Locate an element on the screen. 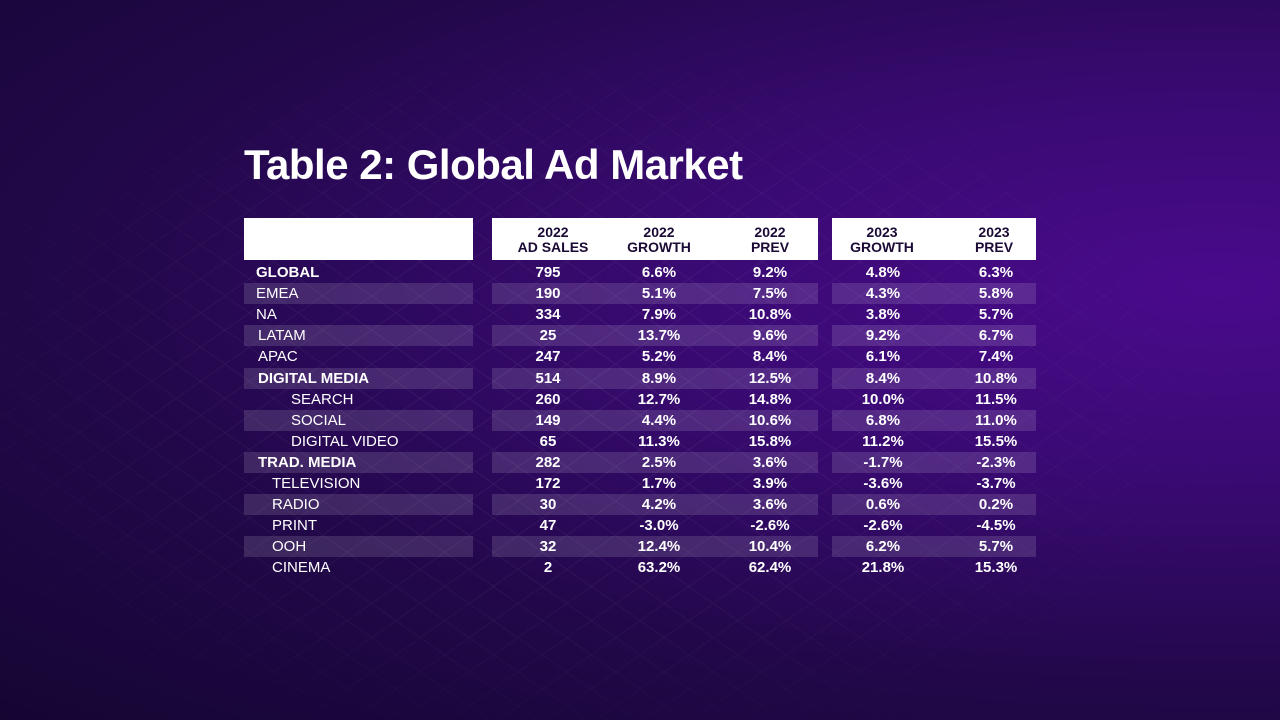  row-value: 11.5% is located at coordinates (996, 399).